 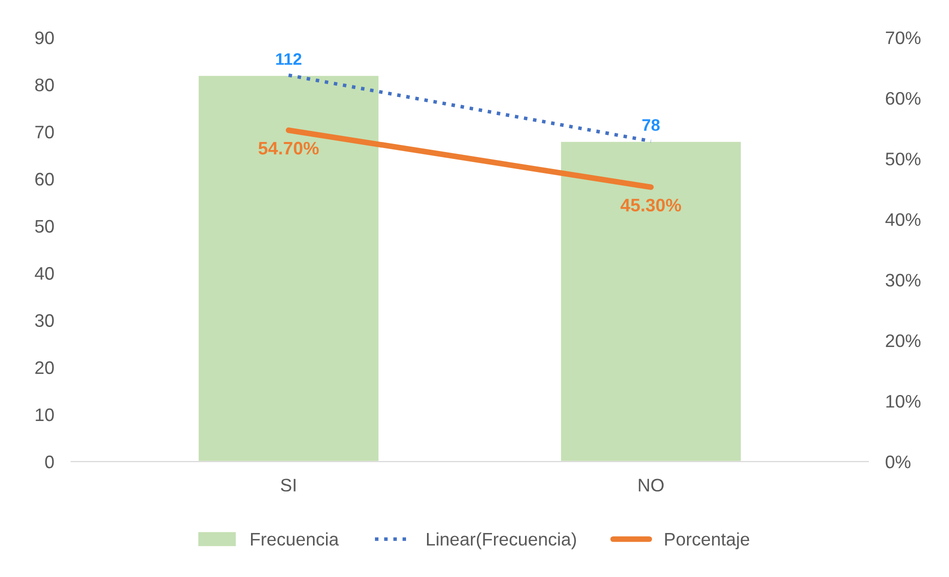 I want to click on x-tick-label: NO, so click(x=651, y=485).